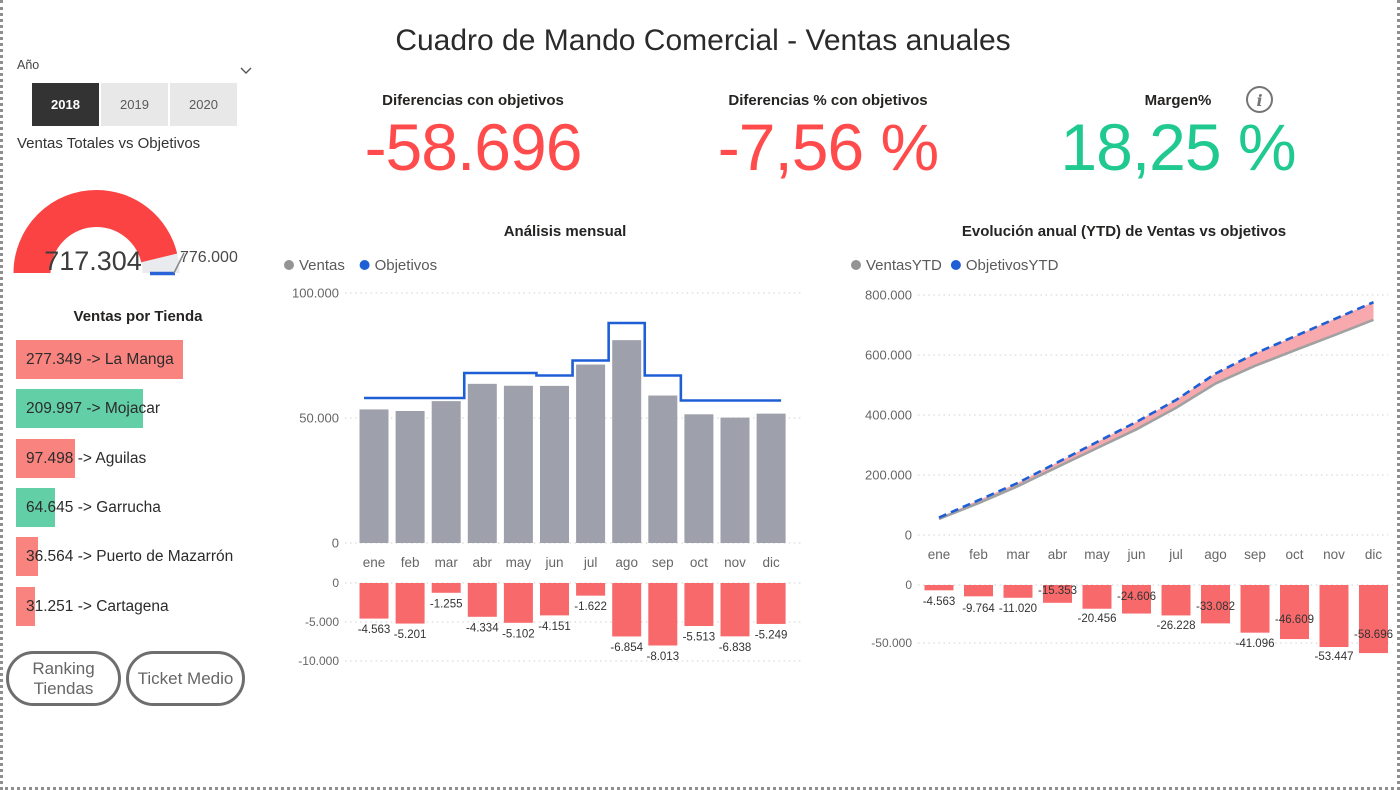 This screenshot has width=1400, height=790. Describe the element at coordinates (179, 263) in the screenshot. I see `gauge-target-callout-line` at that location.